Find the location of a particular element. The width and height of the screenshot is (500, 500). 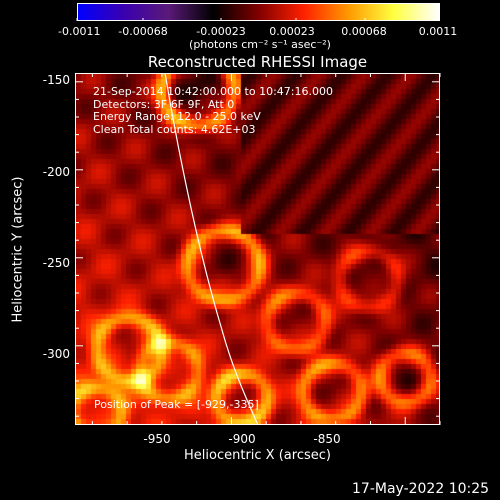

footer-timestamp: 17-May-2022 10:25 is located at coordinates (421, 489).